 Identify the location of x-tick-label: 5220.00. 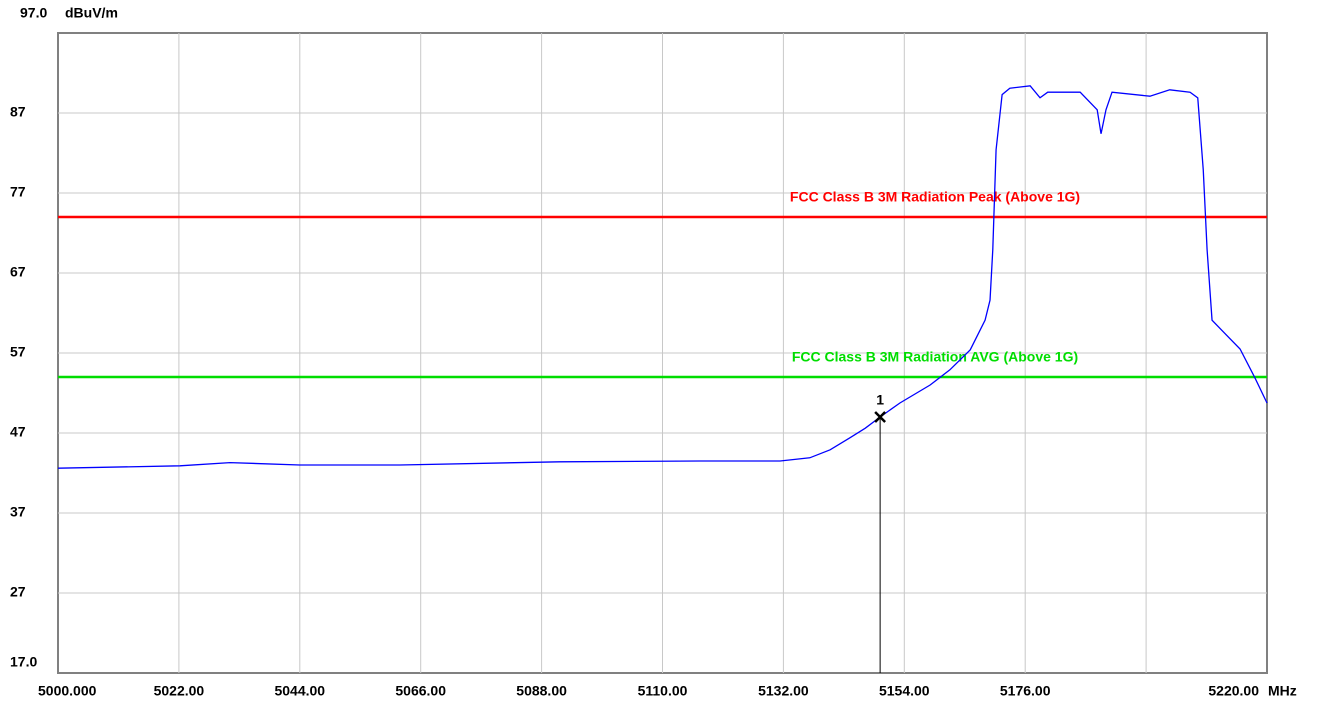
(1233, 691).